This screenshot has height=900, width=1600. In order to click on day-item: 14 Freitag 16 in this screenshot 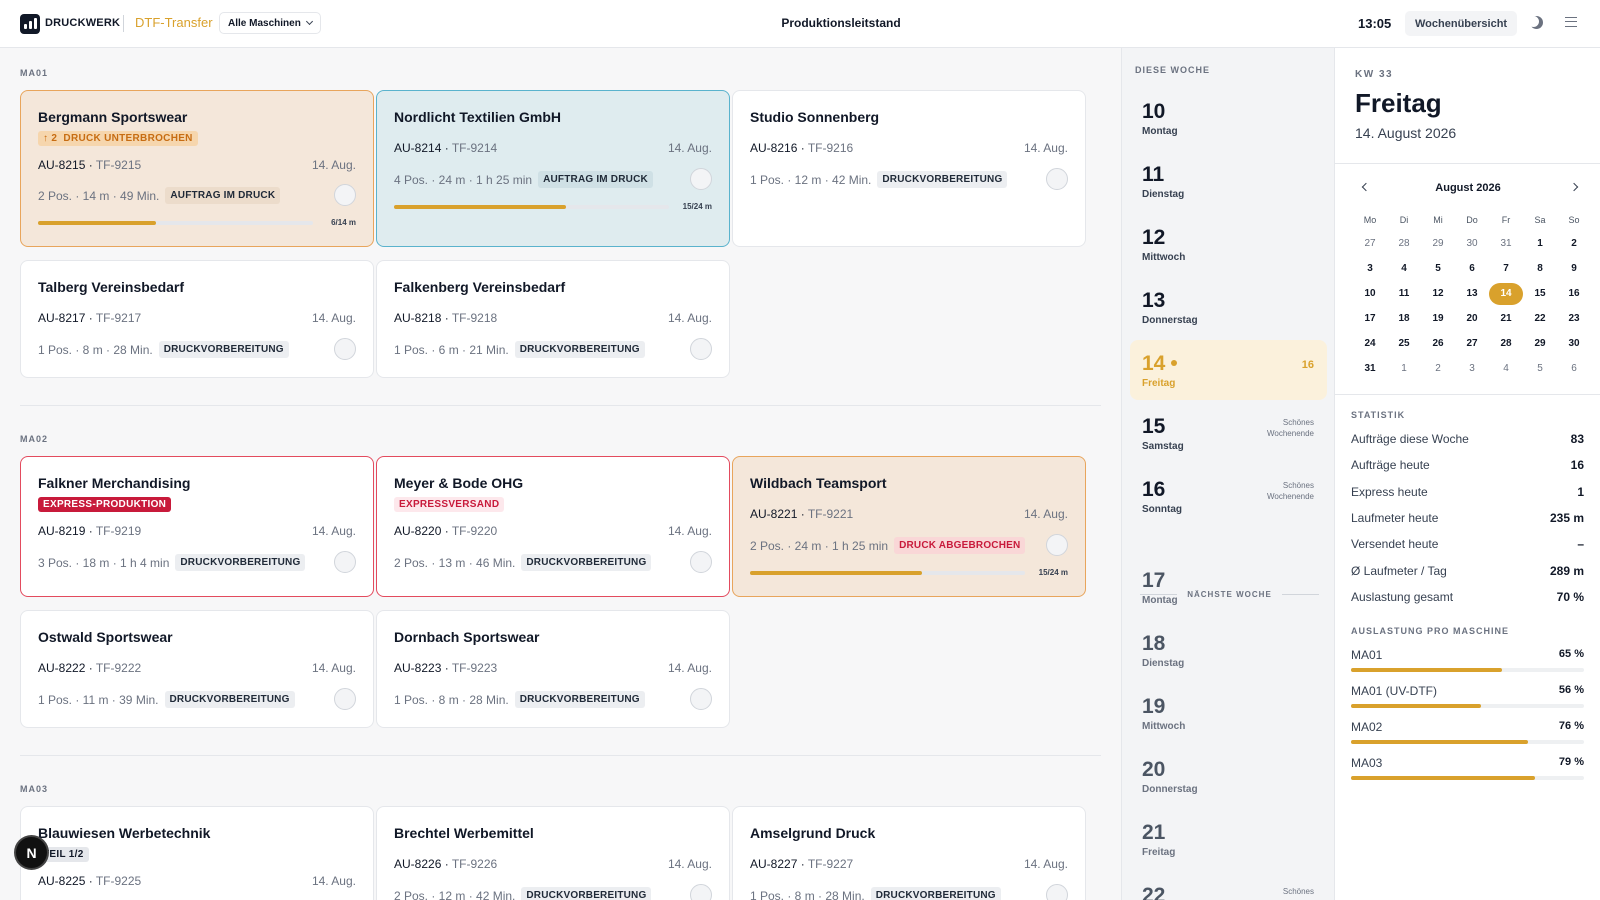, I will do `click(1228, 370)`.